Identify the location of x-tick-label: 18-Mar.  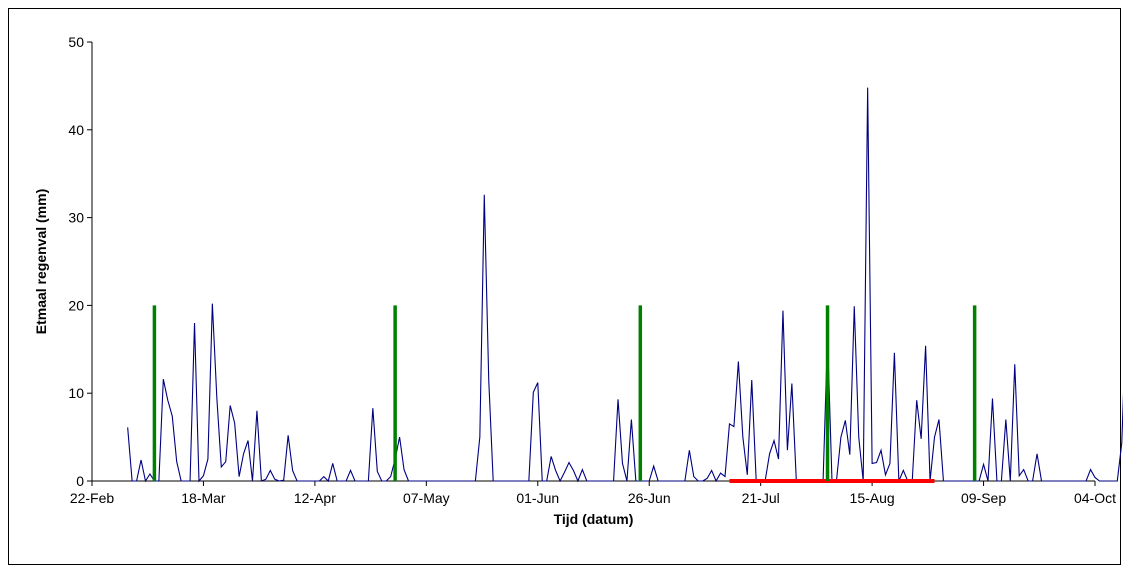
(203, 498).